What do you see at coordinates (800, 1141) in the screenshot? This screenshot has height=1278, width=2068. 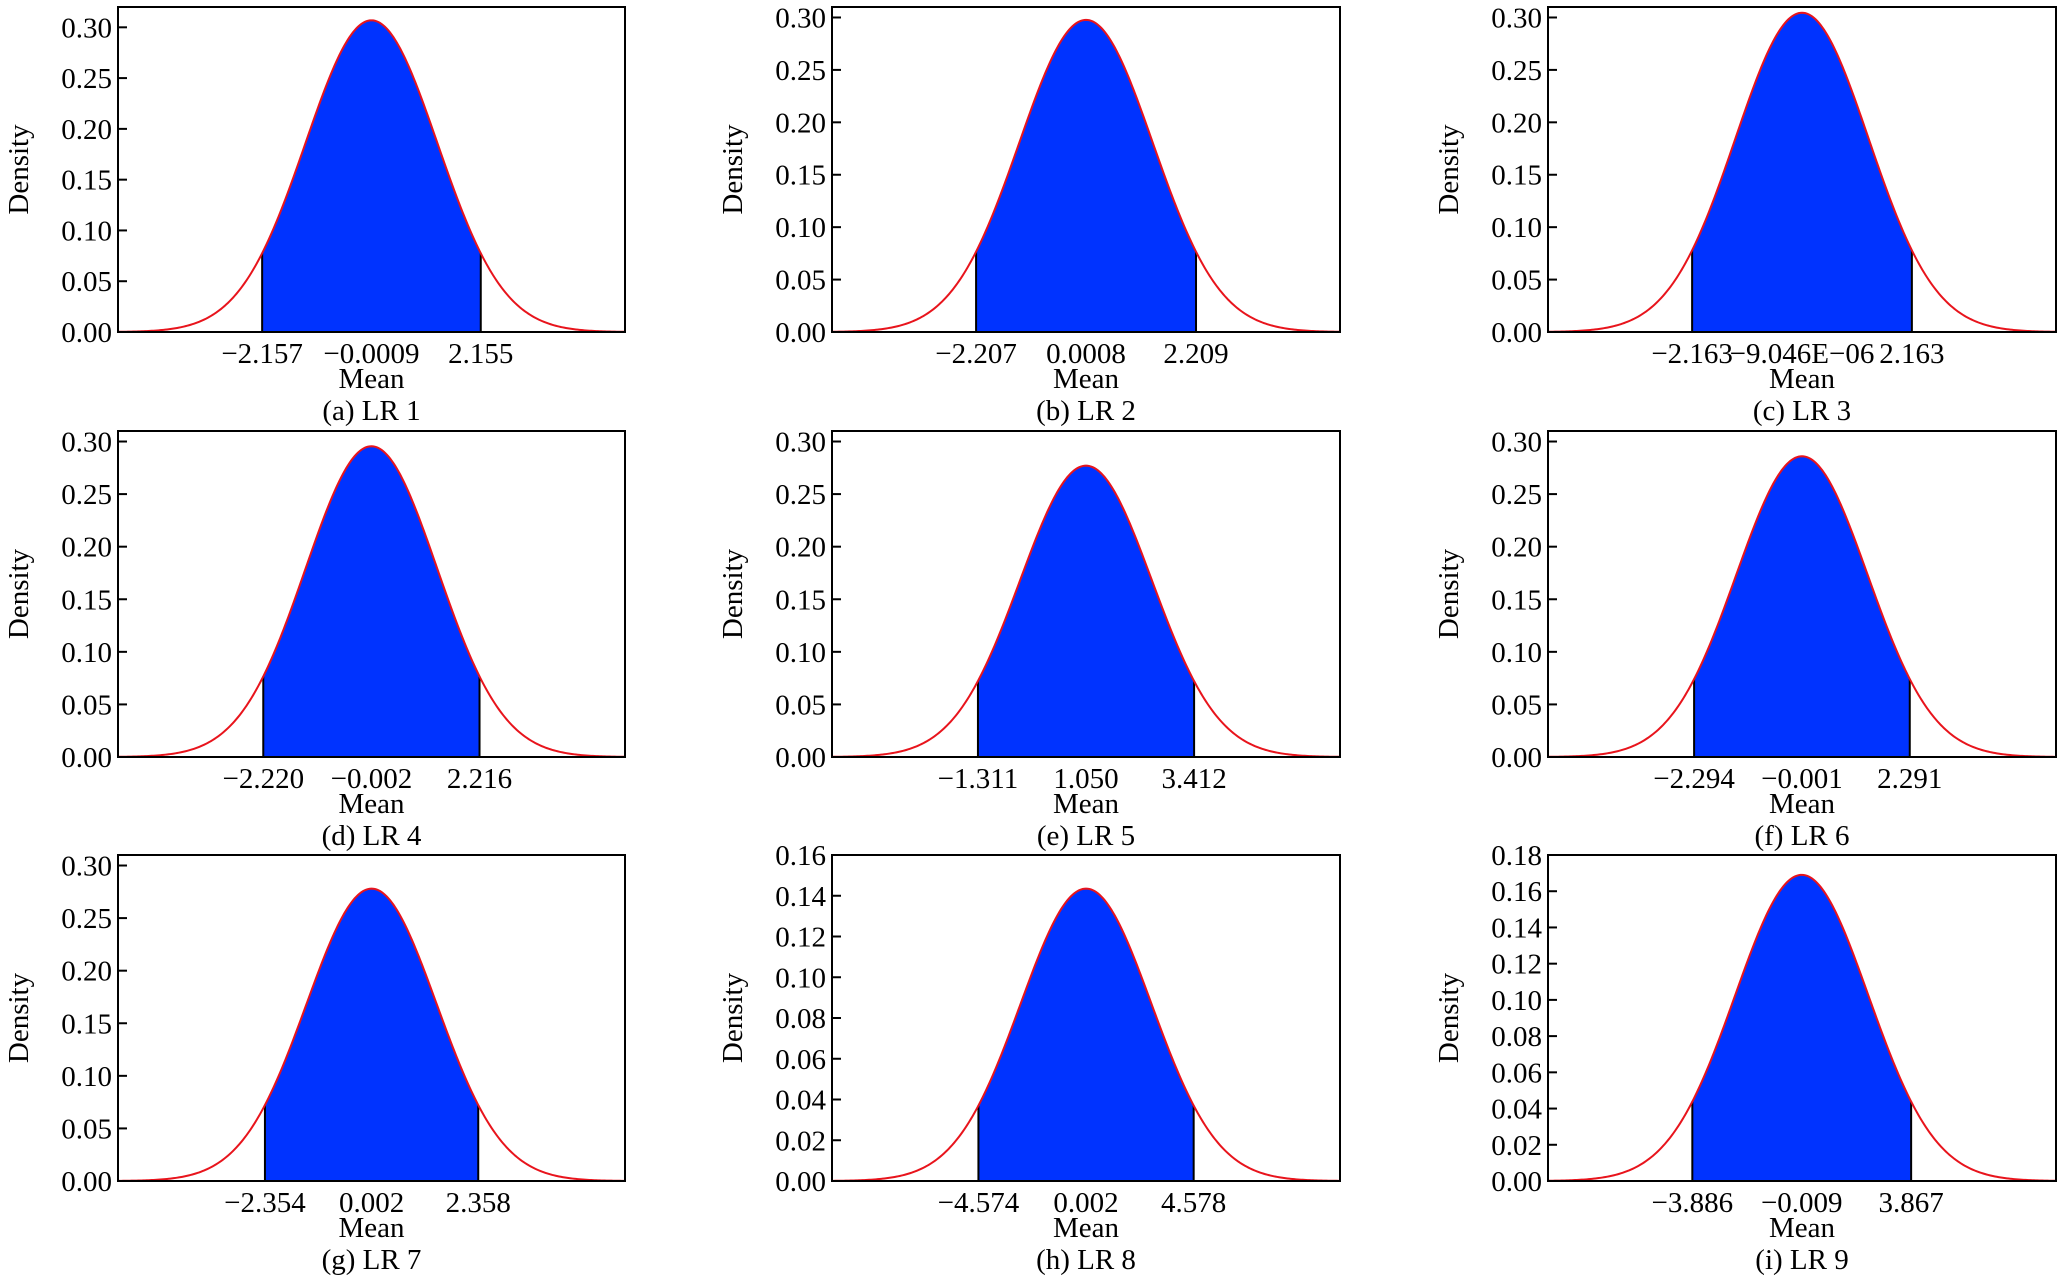 I see `y-tick-label: 0.02` at bounding box center [800, 1141].